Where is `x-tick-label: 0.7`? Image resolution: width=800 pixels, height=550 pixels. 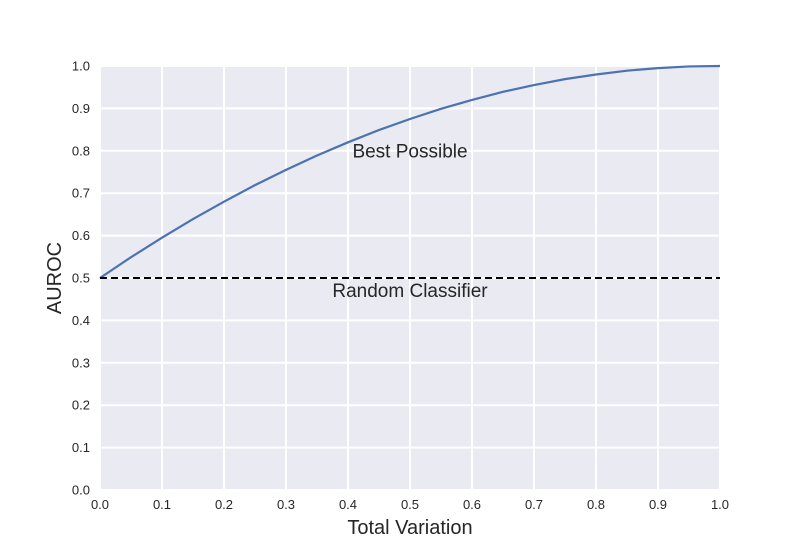 x-tick-label: 0.7 is located at coordinates (534, 504).